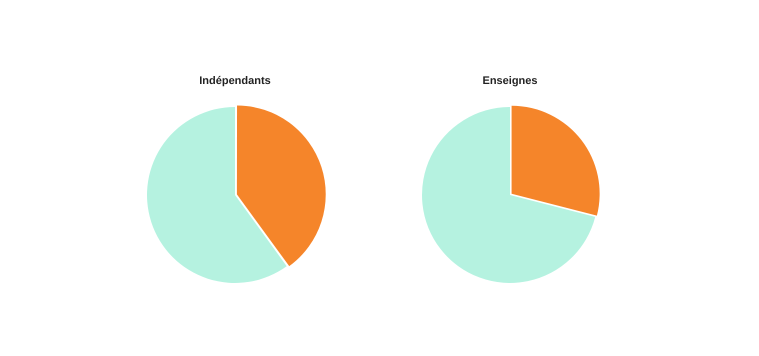  Describe the element at coordinates (235, 82) in the screenshot. I see `chart-title: Indépendants` at that location.